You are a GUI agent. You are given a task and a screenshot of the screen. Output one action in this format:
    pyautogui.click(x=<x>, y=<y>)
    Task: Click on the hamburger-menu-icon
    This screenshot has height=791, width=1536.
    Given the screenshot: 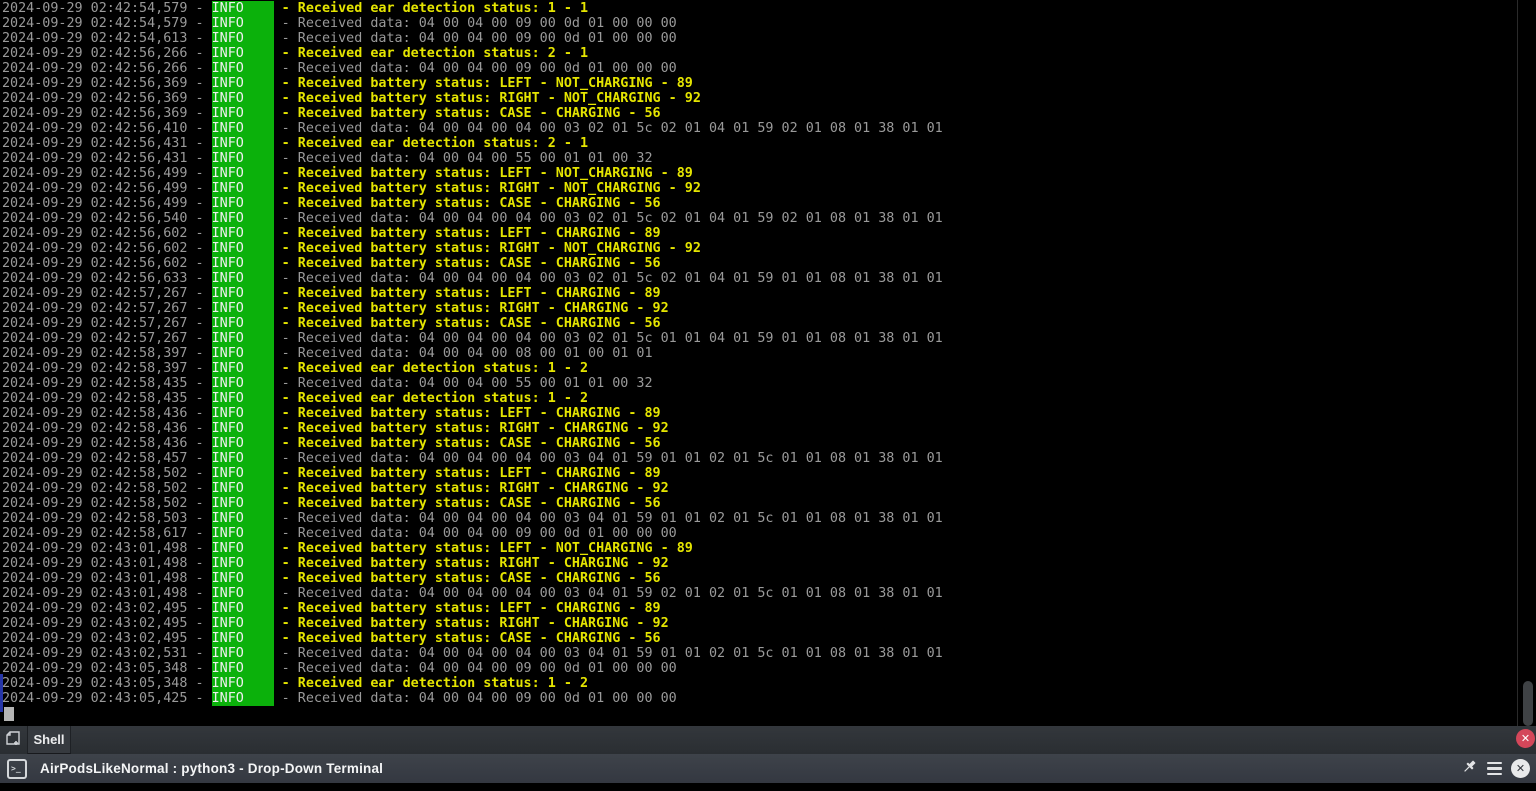 What is the action you would take?
    pyautogui.click(x=1494, y=768)
    